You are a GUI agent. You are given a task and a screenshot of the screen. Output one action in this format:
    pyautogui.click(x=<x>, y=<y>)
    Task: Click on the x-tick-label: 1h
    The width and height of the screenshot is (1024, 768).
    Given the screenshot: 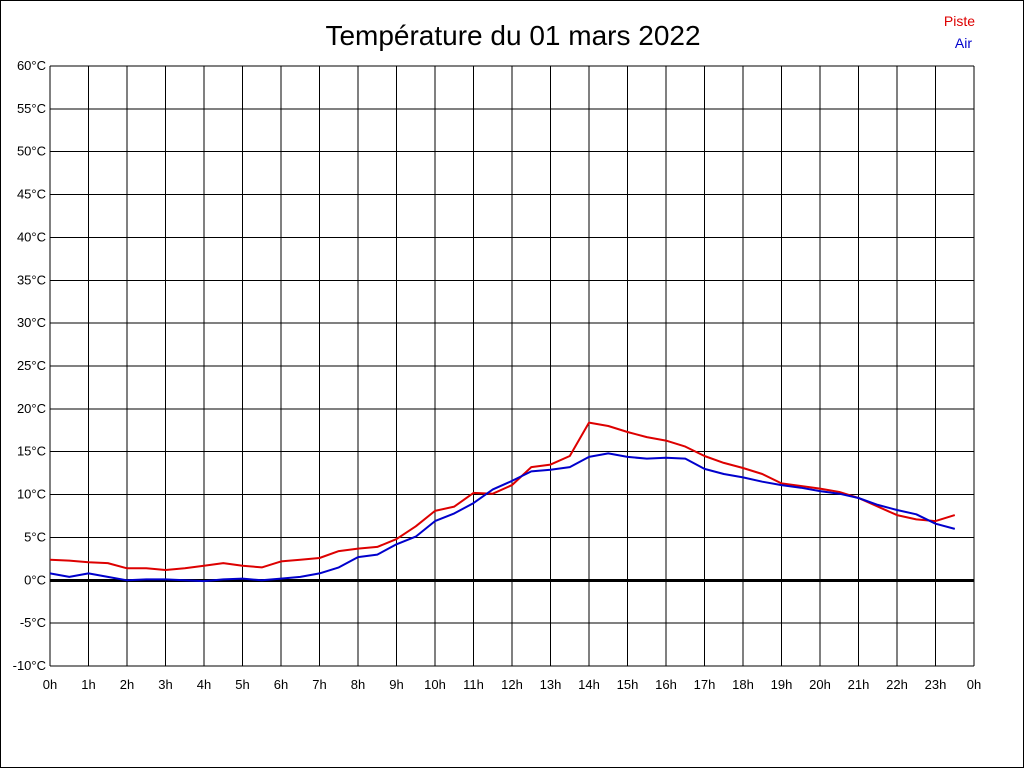 What is the action you would take?
    pyautogui.click(x=88, y=684)
    